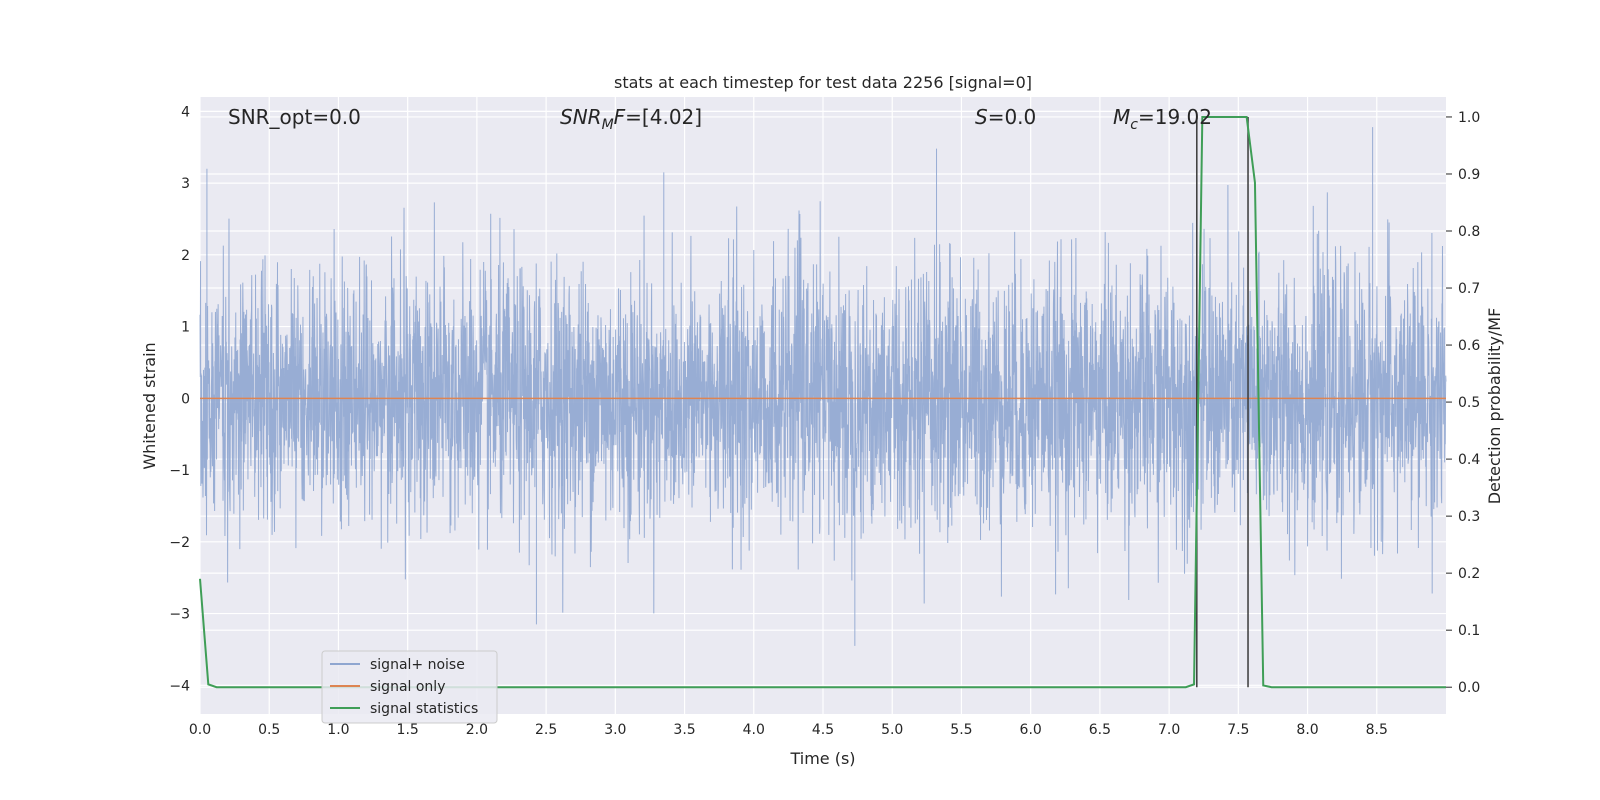 The height and width of the screenshot is (800, 1600). I want to click on x-tick-label: 1.5, so click(408, 730).